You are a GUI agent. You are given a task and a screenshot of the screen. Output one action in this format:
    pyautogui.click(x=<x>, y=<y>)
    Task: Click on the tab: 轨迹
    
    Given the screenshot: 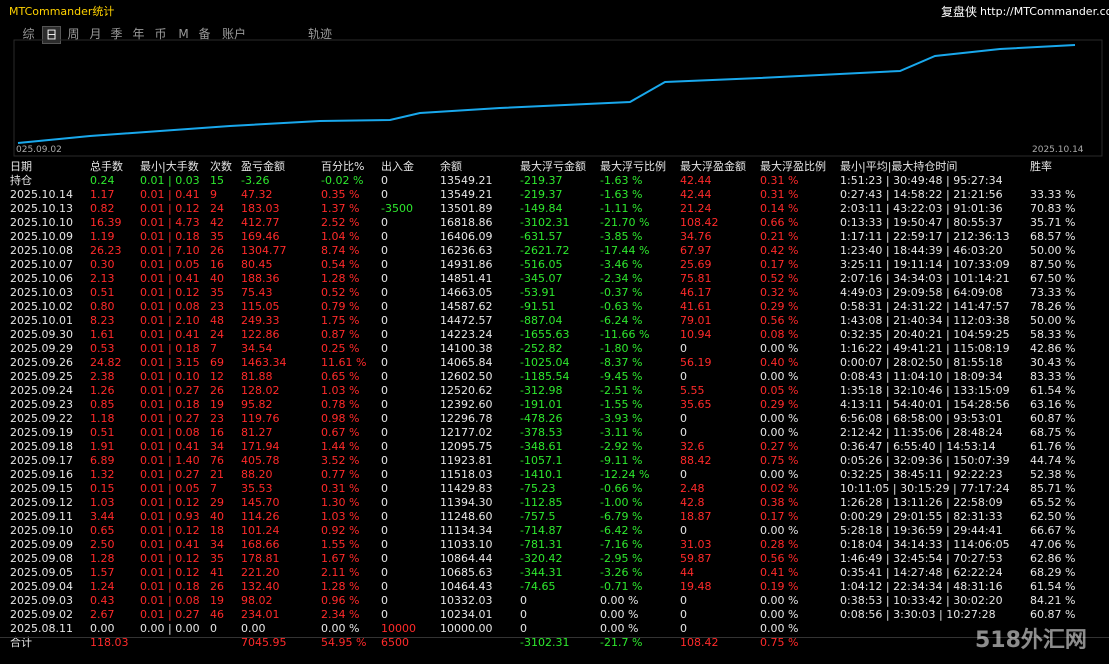 What is the action you would take?
    pyautogui.click(x=320, y=34)
    